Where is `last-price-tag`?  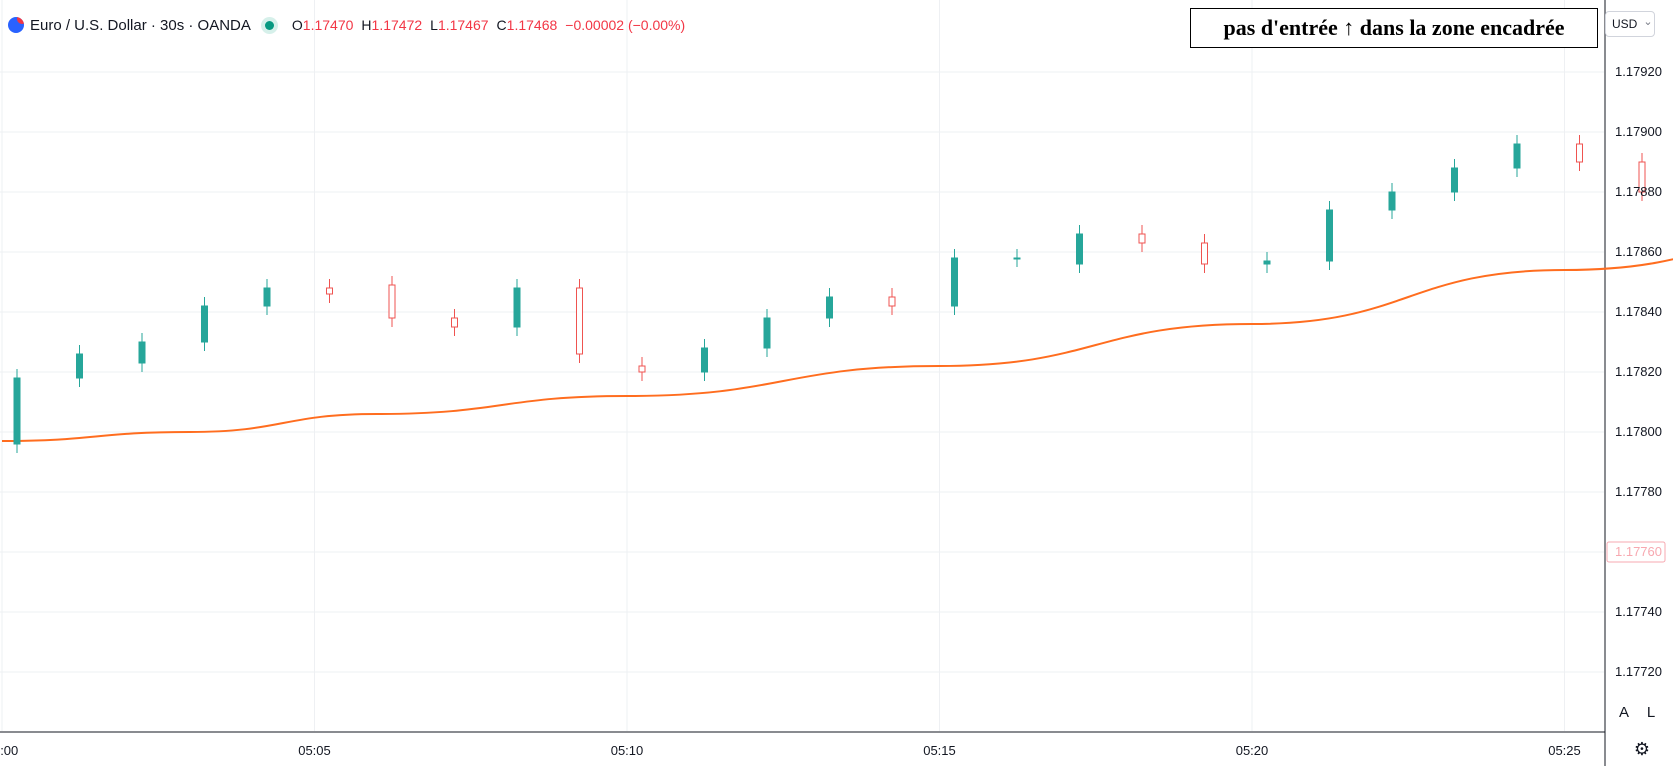 last-price-tag is located at coordinates (1636, 552).